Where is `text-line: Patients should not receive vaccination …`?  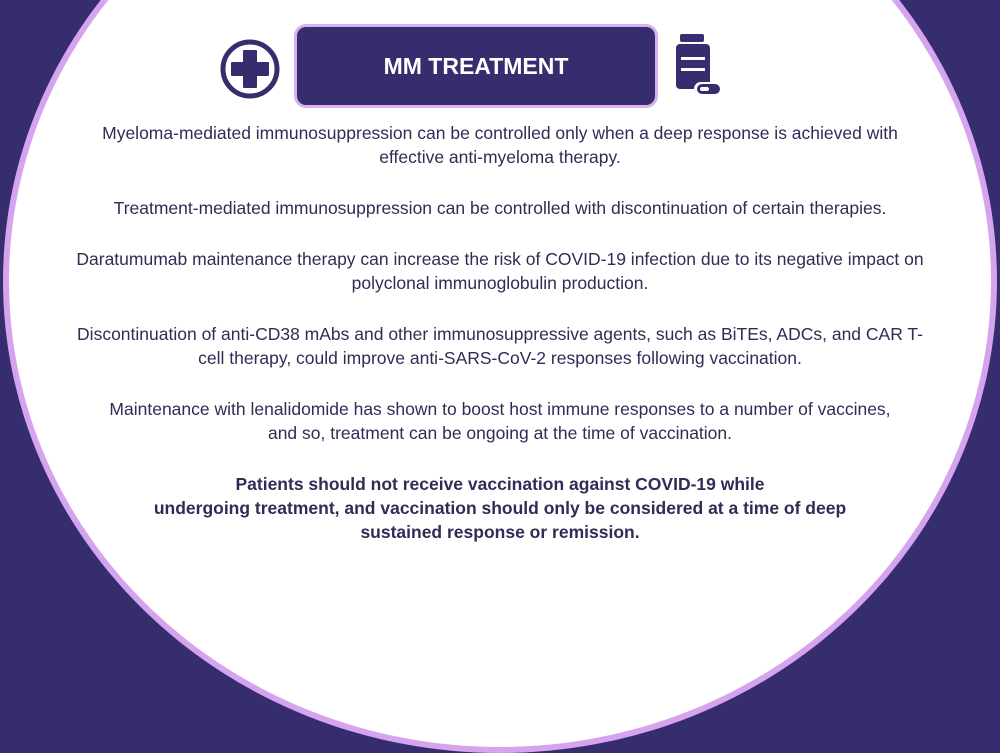 text-line: Patients should not receive vaccination … is located at coordinates (500, 484).